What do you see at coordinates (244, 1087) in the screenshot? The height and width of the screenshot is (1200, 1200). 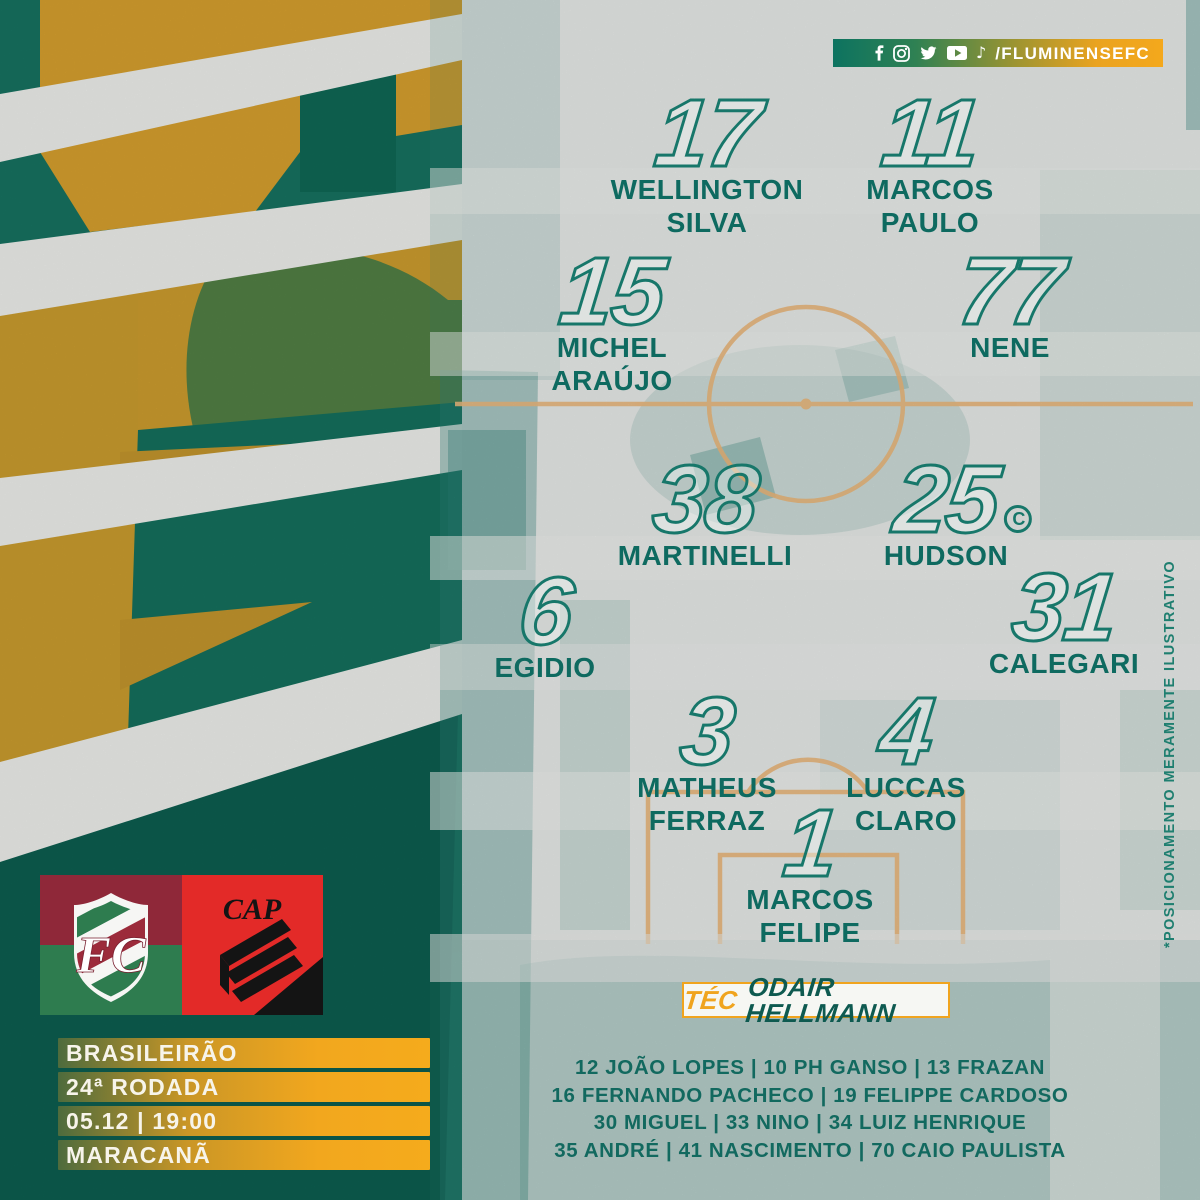 I see `round-bar: 24ª RODADA` at bounding box center [244, 1087].